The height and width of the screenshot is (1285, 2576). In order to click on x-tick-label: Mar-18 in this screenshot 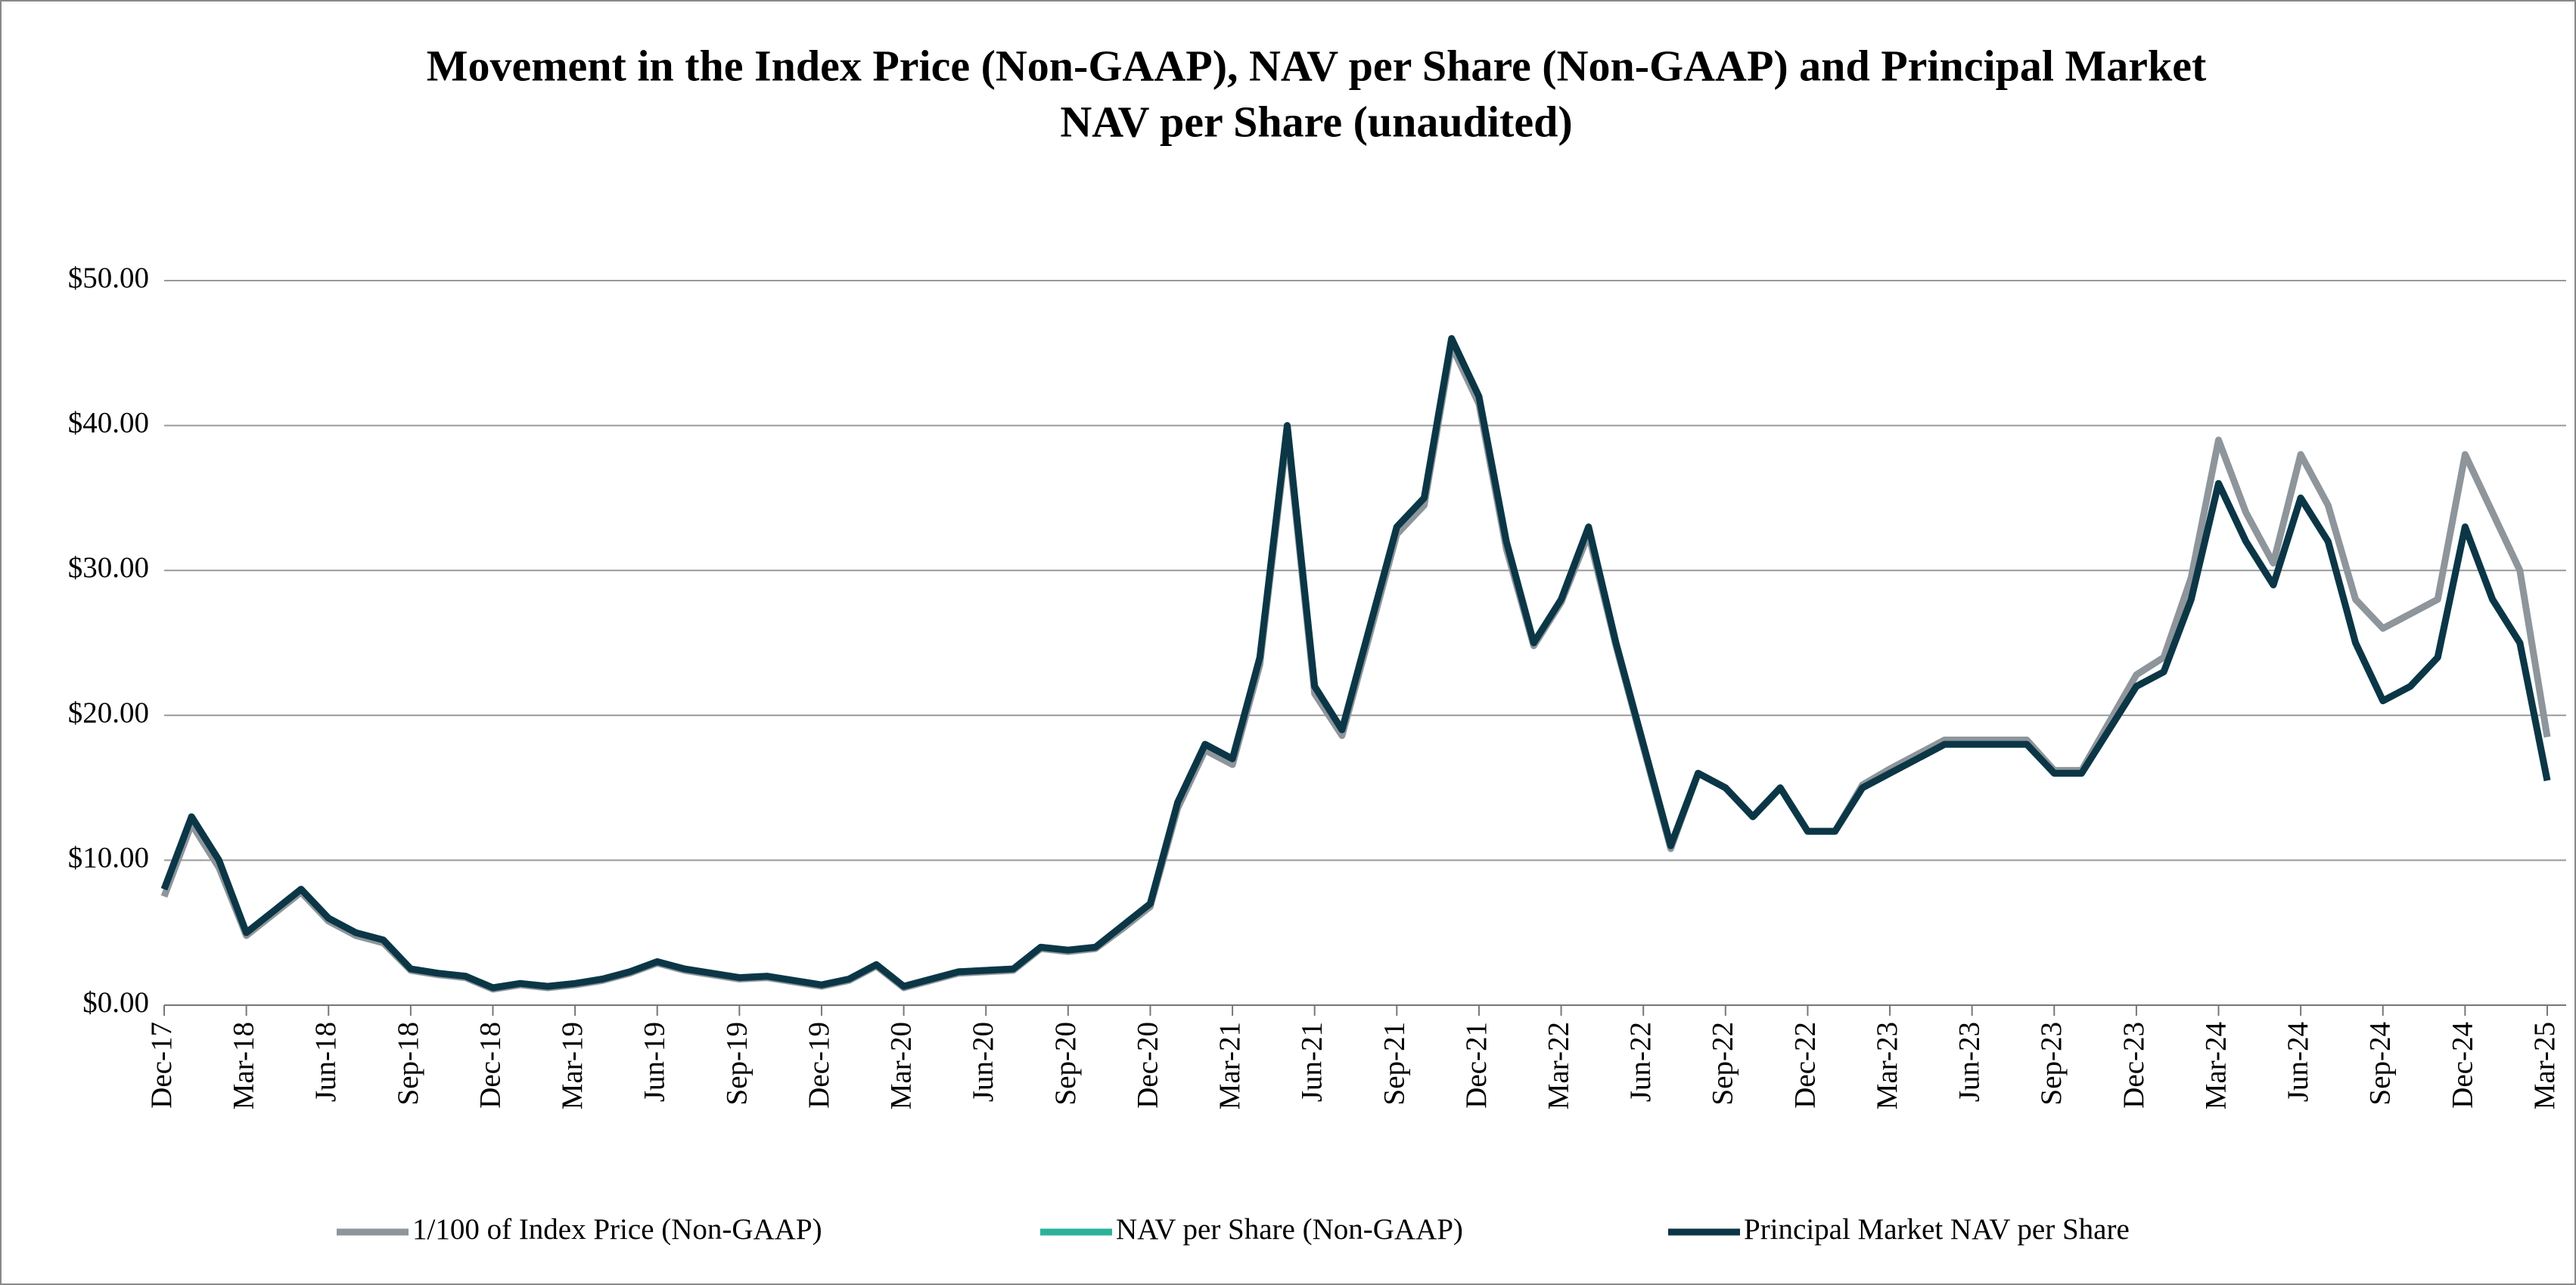, I will do `click(244, 1066)`.